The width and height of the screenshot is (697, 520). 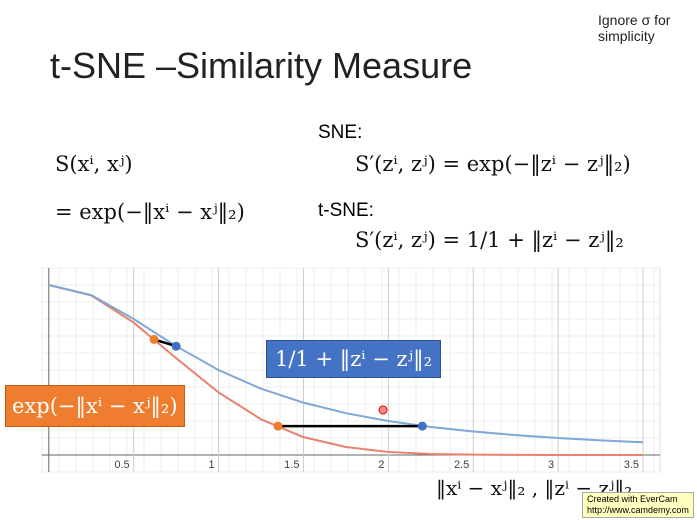 What do you see at coordinates (340, 132) in the screenshot?
I see `label: SNE:` at bounding box center [340, 132].